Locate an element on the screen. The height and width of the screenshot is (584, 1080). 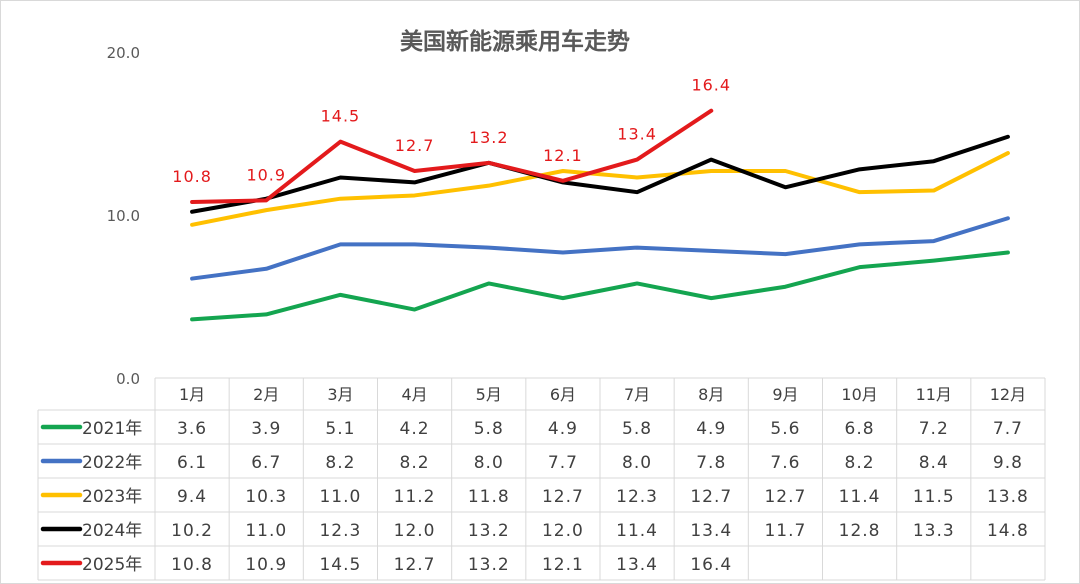
x-category-label: 12月 is located at coordinates (1008, 394).